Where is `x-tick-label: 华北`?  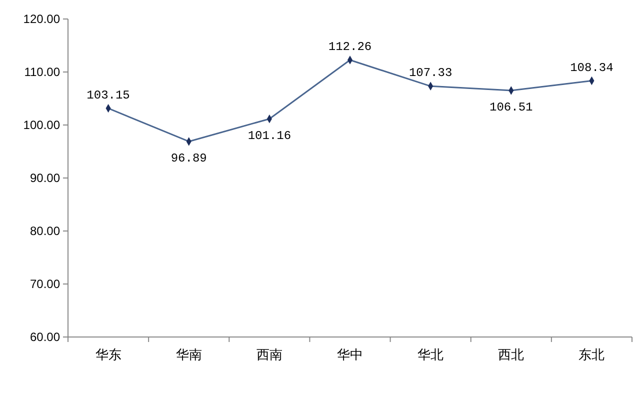 x-tick-label: 华北 is located at coordinates (431, 354).